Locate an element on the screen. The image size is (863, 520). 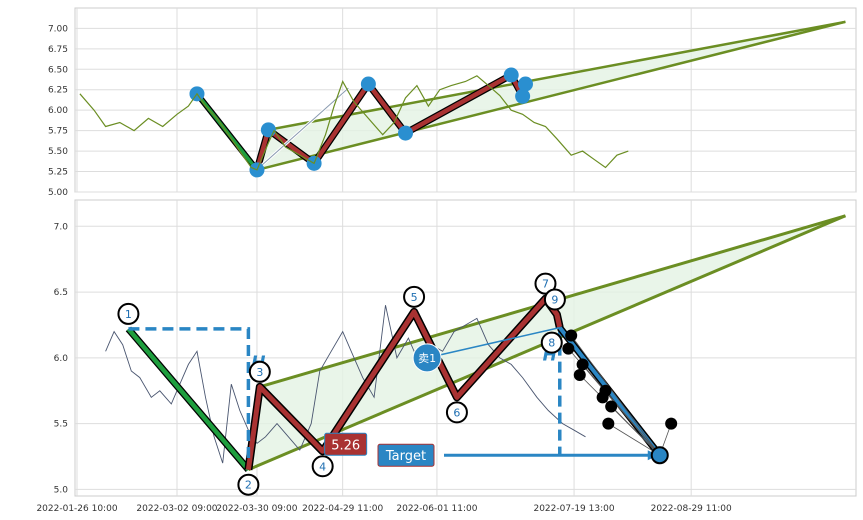
bottom-x-tick-label: 2022-01-26 10:00 is located at coordinates (76, 509).